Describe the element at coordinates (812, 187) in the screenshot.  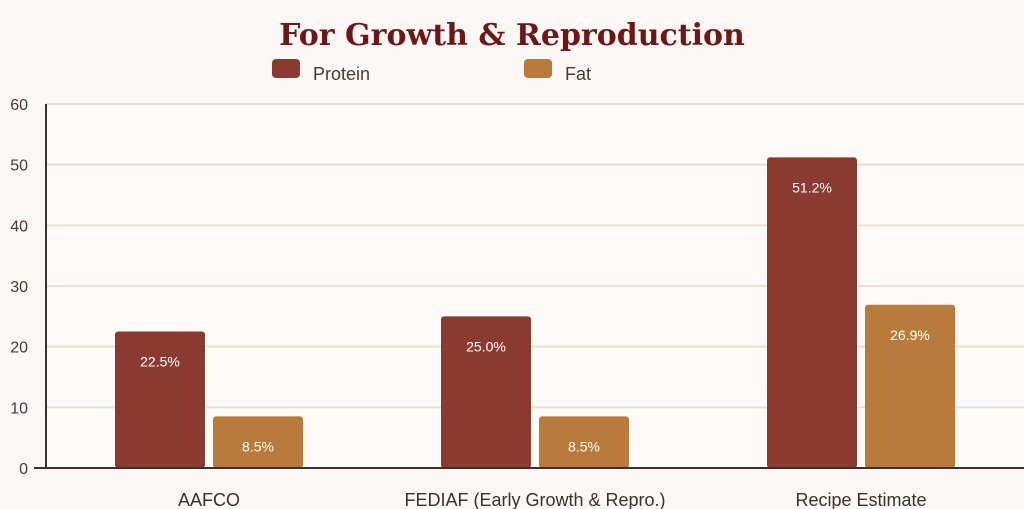
I see `data-label: 51.2%` at that location.